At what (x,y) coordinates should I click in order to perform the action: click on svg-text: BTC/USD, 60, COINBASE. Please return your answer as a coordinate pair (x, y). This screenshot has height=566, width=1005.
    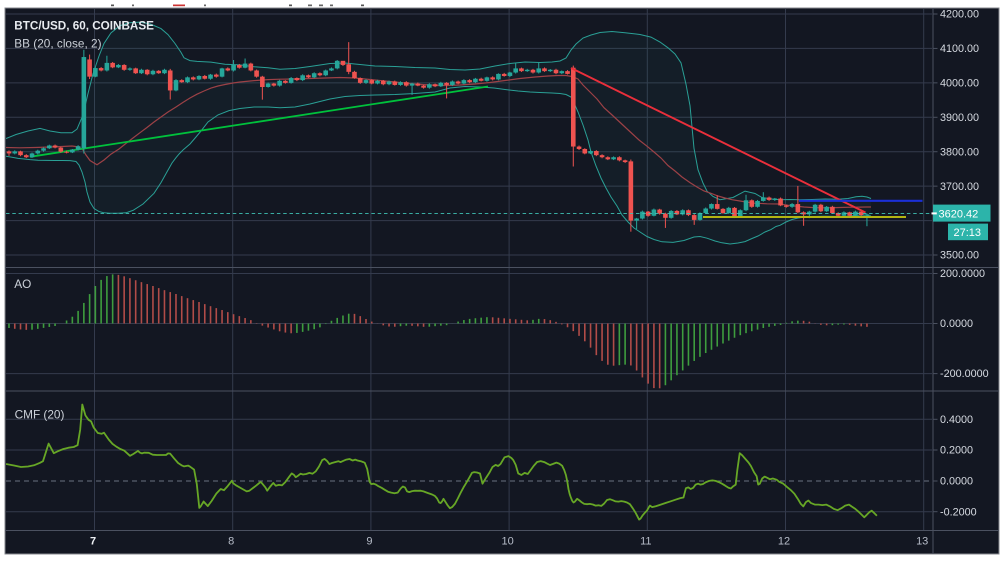
    Looking at the image, I should click on (84, 26).